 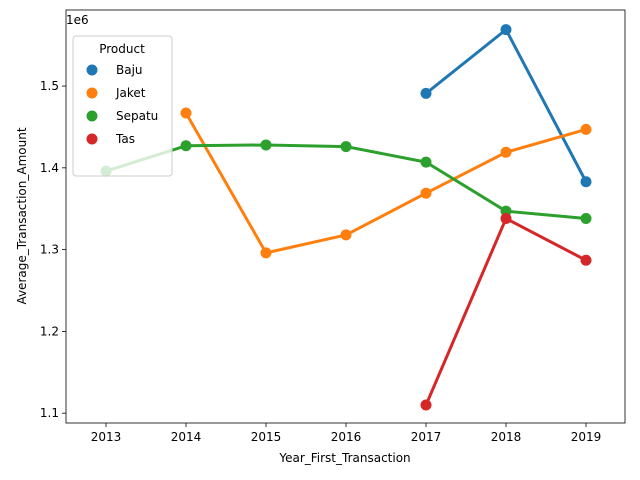 I want to click on y-tick-label: 1.2, so click(x=49, y=331).